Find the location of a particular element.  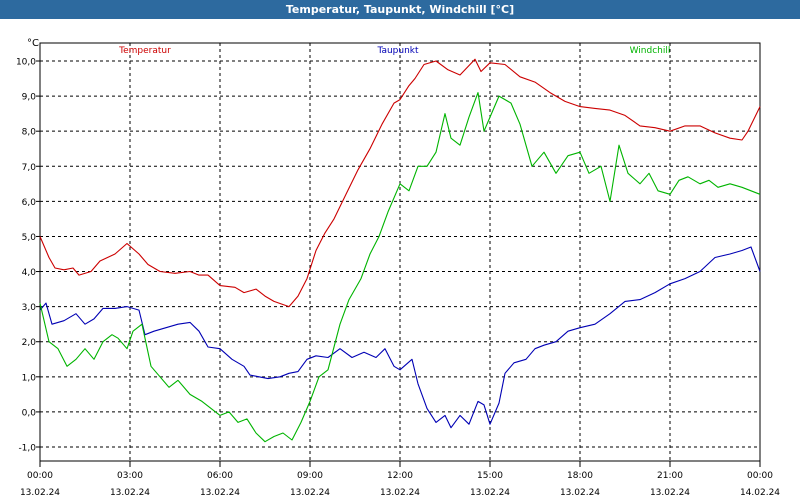

y-tick-label: 4,0 is located at coordinates (29, 273).